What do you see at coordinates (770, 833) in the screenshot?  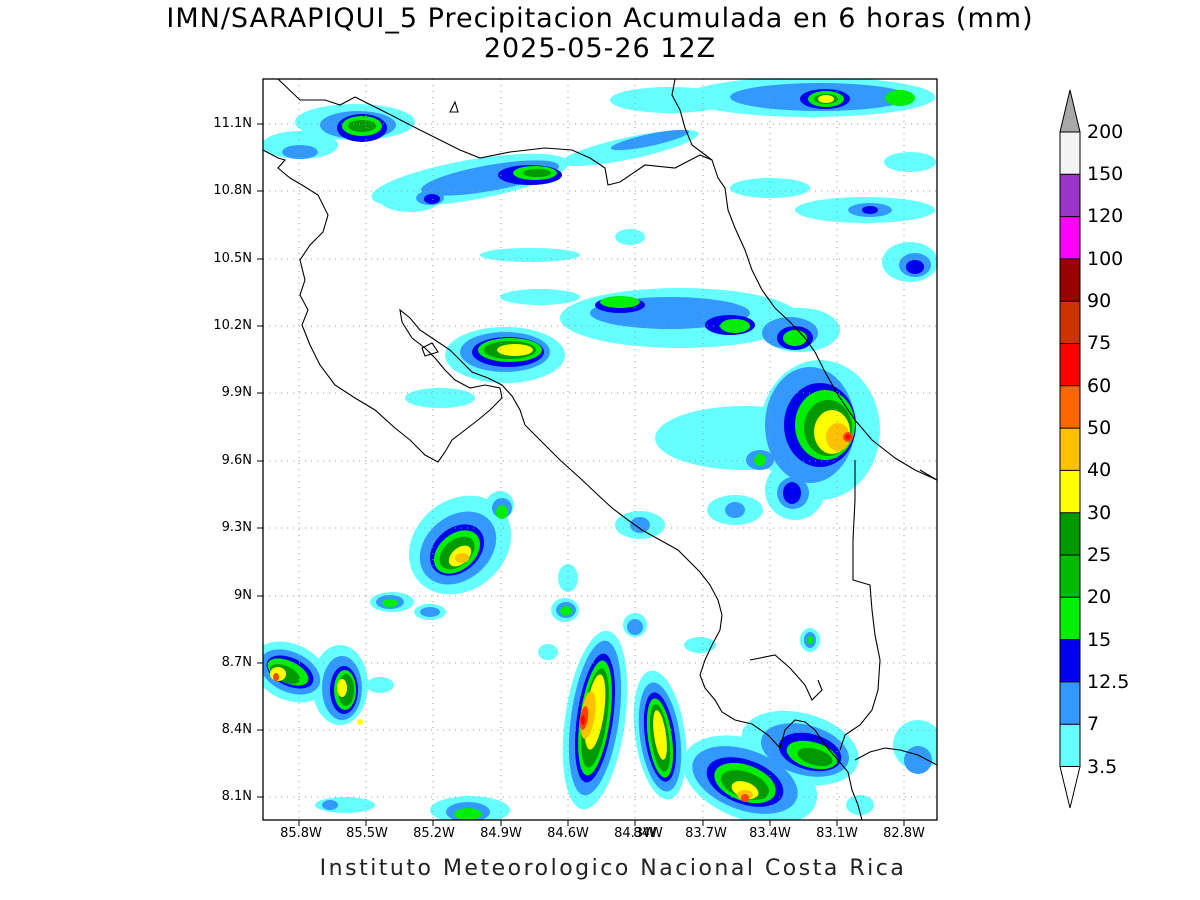 I see `lon-label: 83.4W` at bounding box center [770, 833].